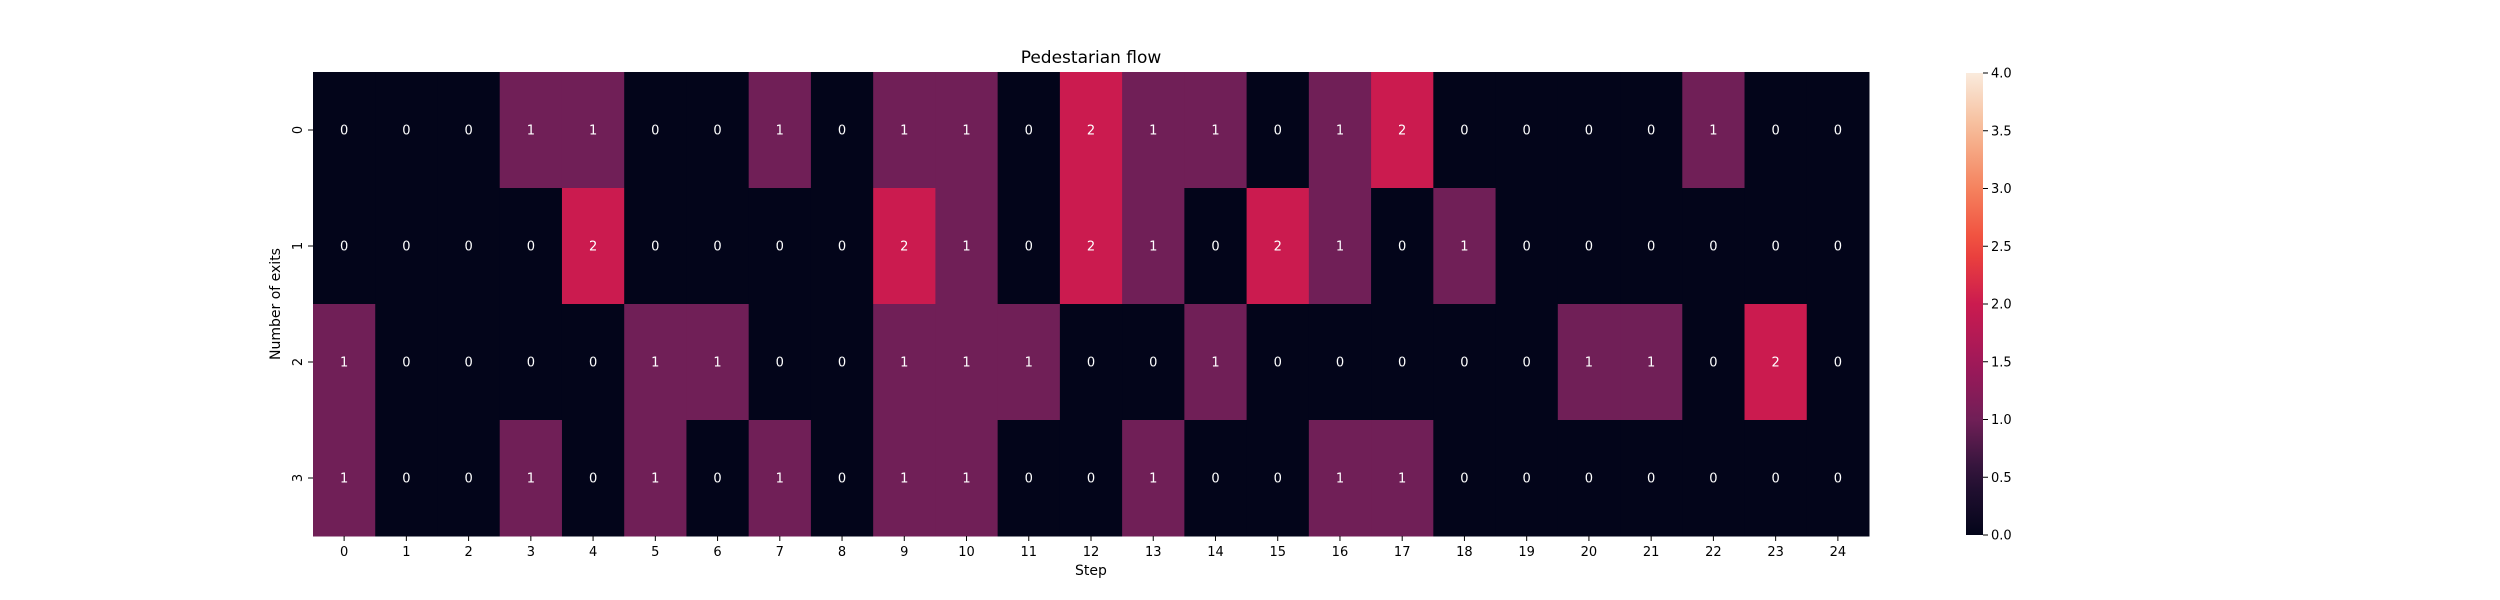 This screenshot has width=2500, height=600. I want to click on x-tick-label: 16, so click(1340, 552).